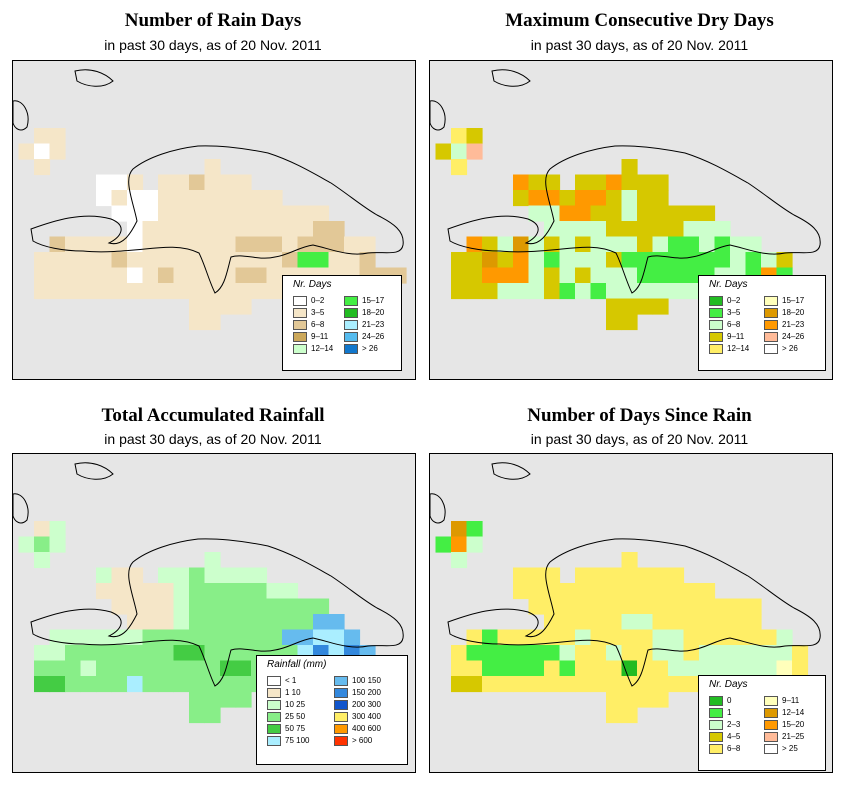  What do you see at coordinates (213, 20) in the screenshot?
I see `panel-title: Number of Rain Days` at bounding box center [213, 20].